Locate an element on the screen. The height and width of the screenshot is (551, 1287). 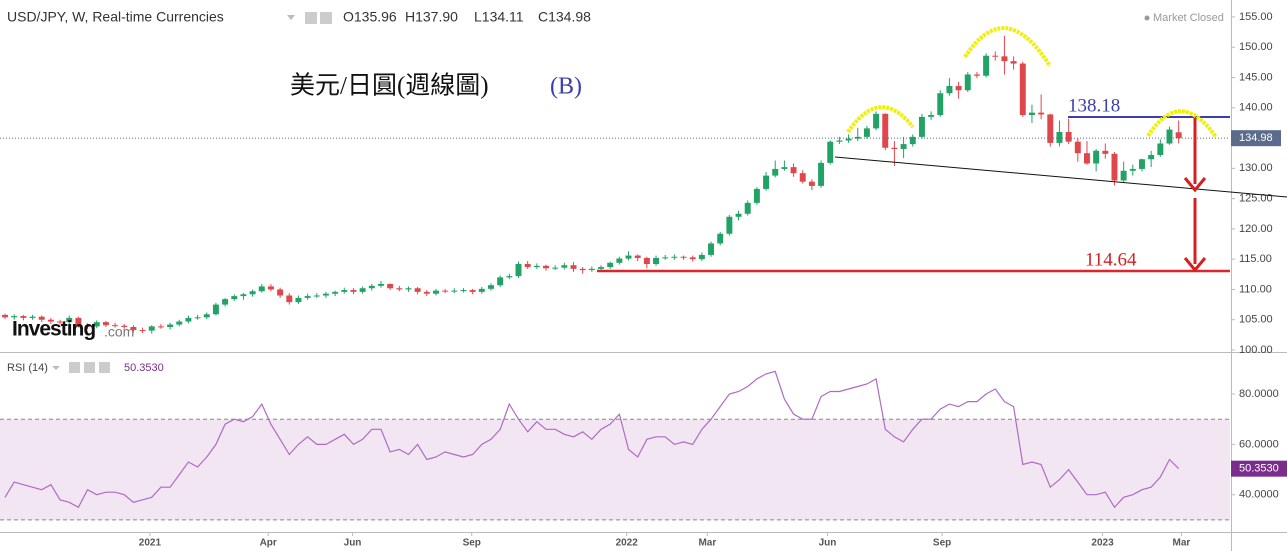
annotation-title: 美元/日圓(週線圖) is located at coordinates (389, 86).